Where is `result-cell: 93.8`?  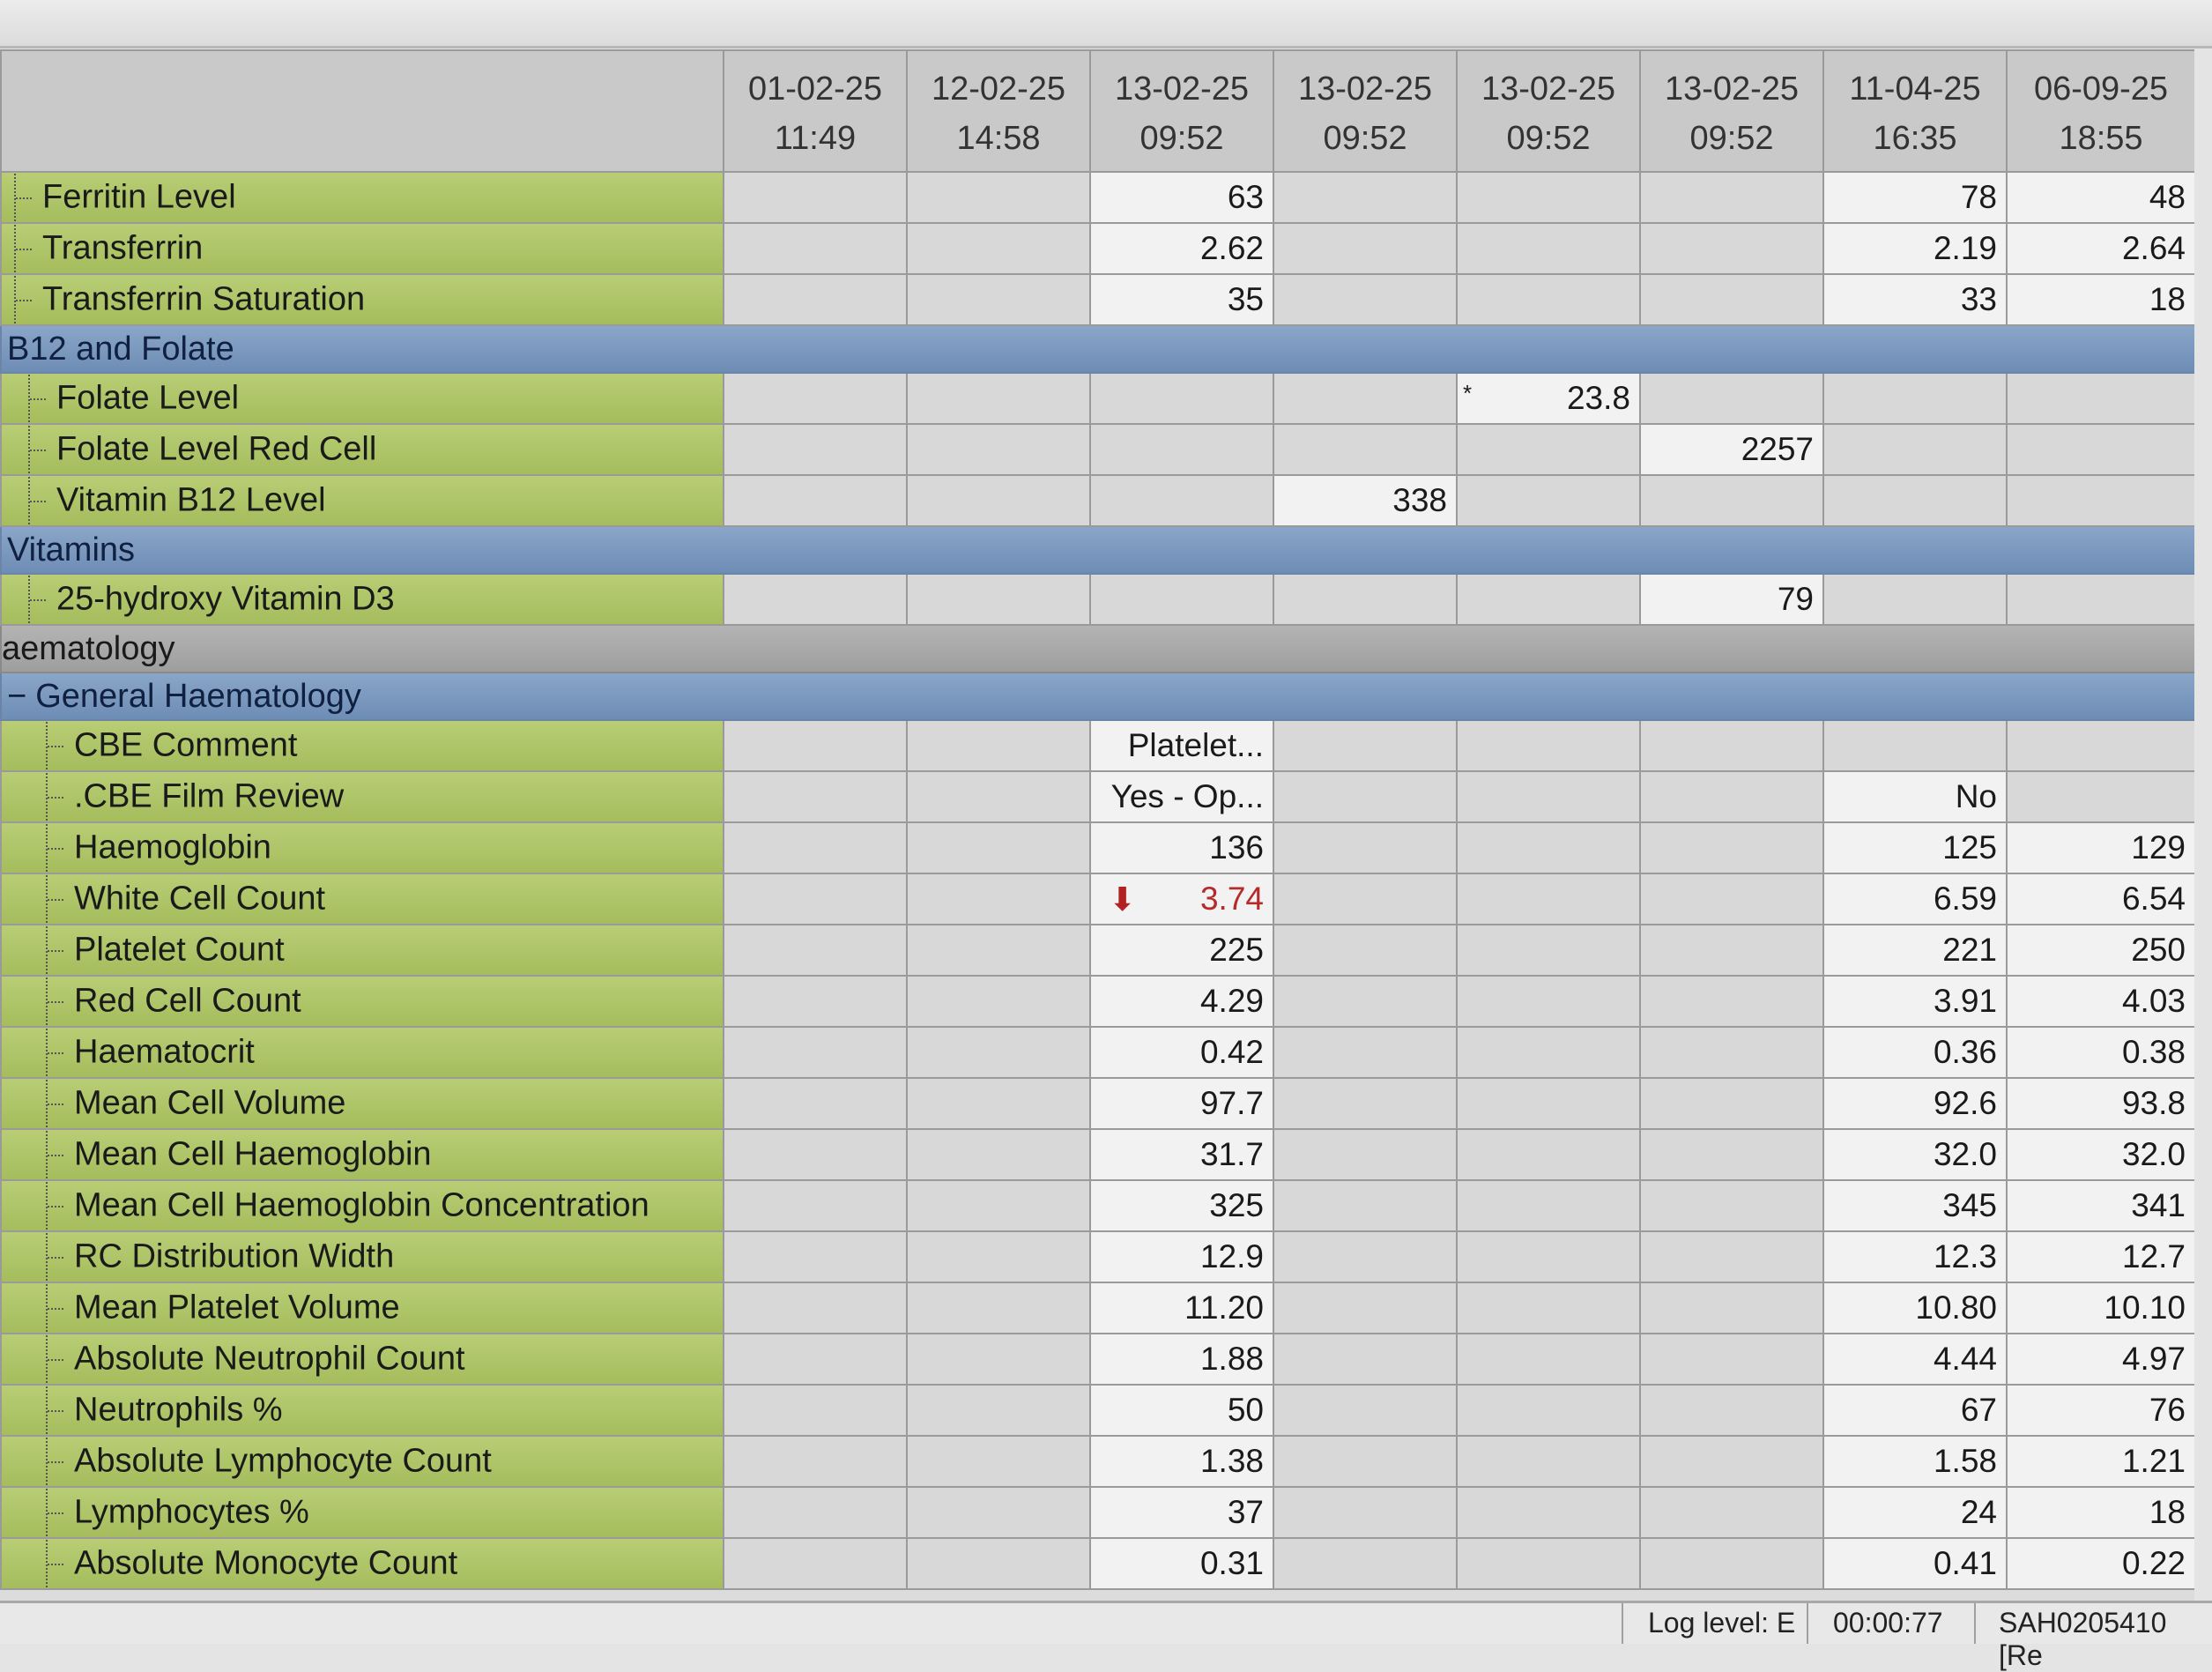
result-cell: 93.8 is located at coordinates (2100, 1103).